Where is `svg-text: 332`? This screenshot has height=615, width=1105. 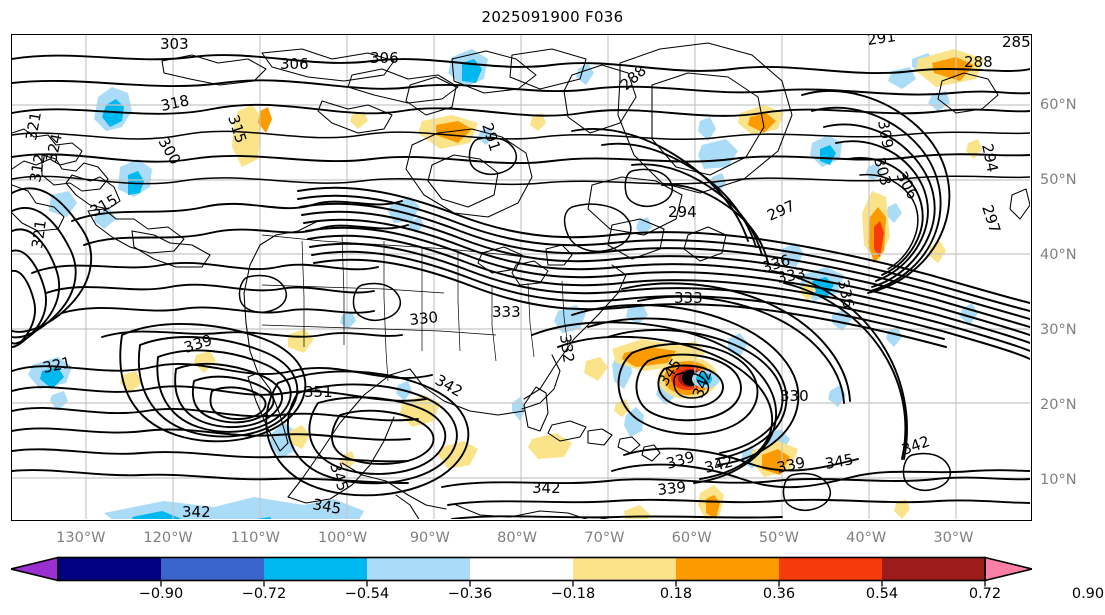
svg-text: 332 is located at coordinates (567, 348).